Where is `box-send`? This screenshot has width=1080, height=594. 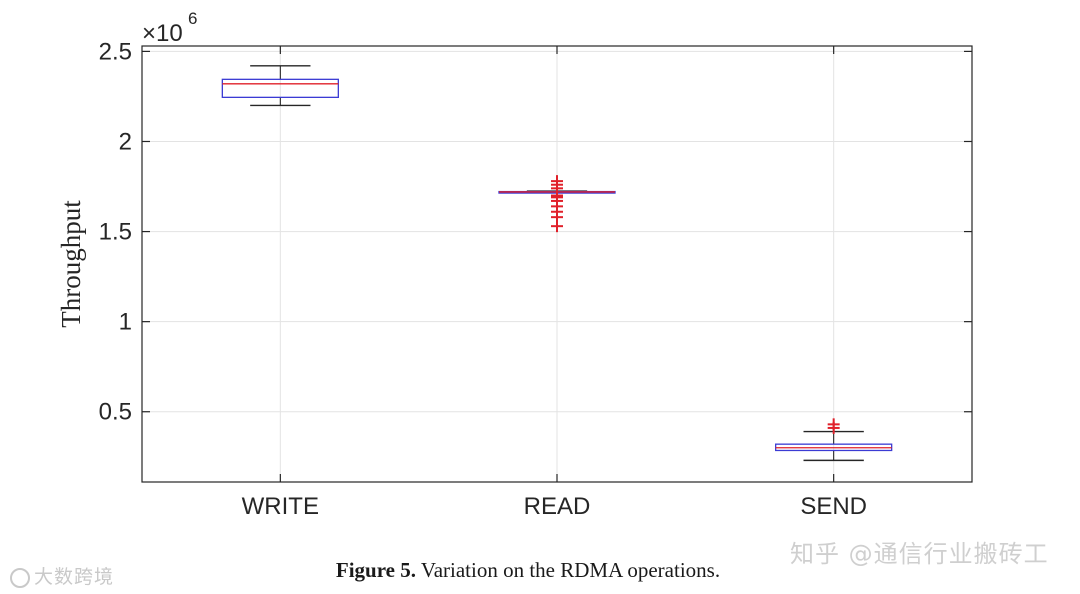 box-send is located at coordinates (834, 440).